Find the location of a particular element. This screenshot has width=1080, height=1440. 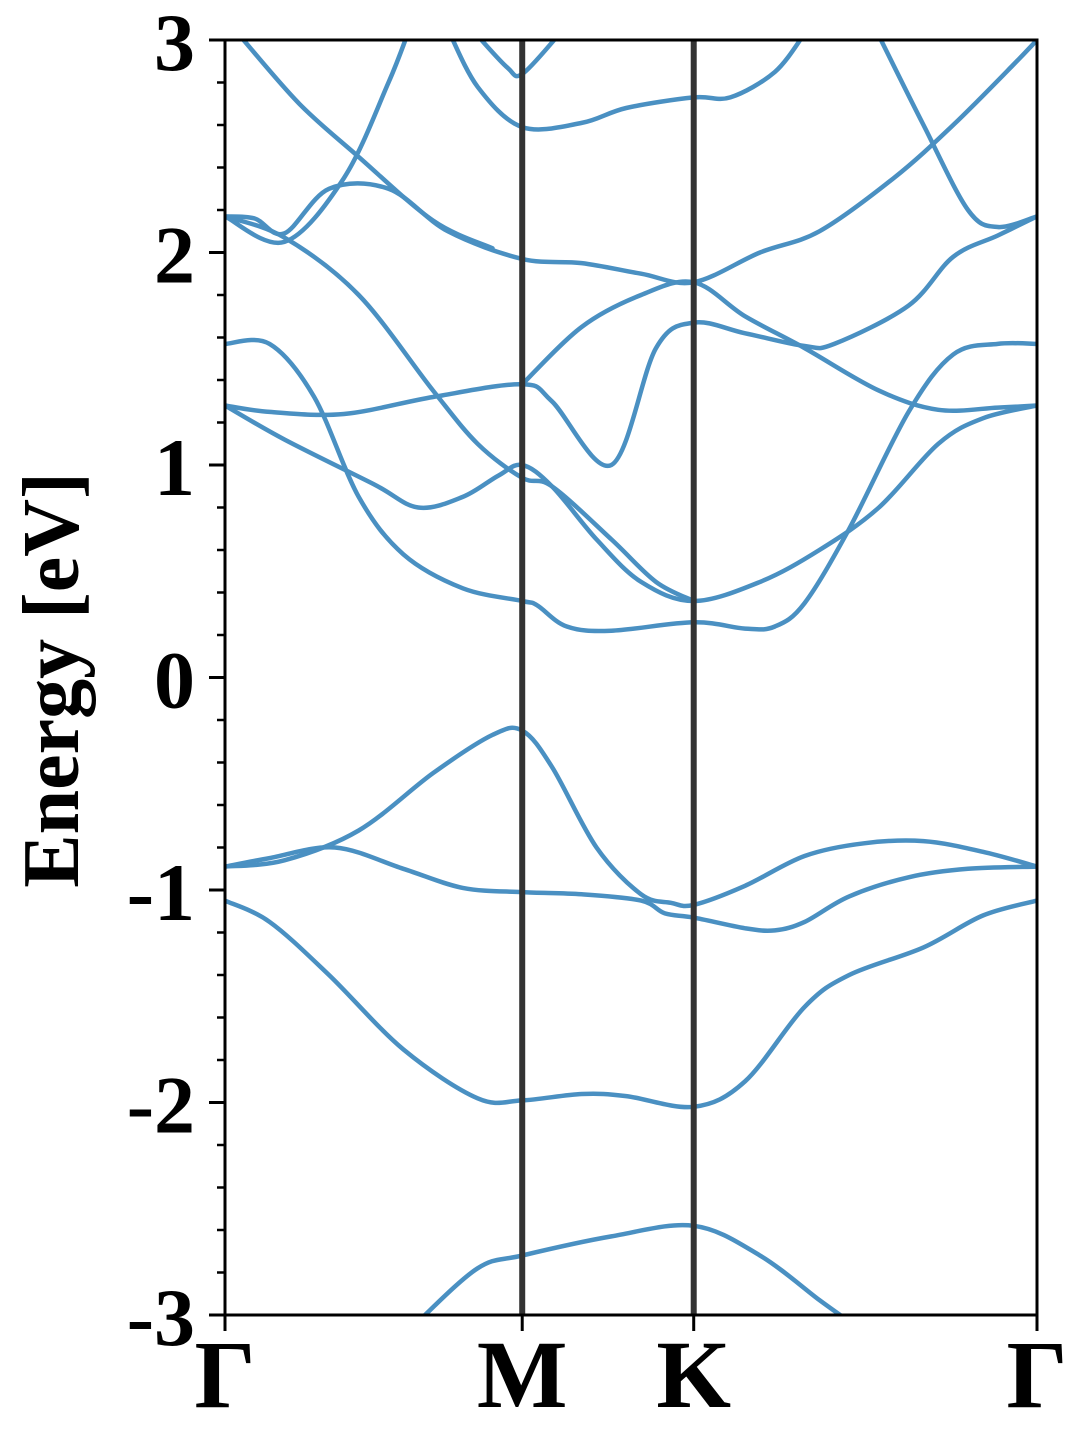

high-symmetry-dividers is located at coordinates (608, 677).